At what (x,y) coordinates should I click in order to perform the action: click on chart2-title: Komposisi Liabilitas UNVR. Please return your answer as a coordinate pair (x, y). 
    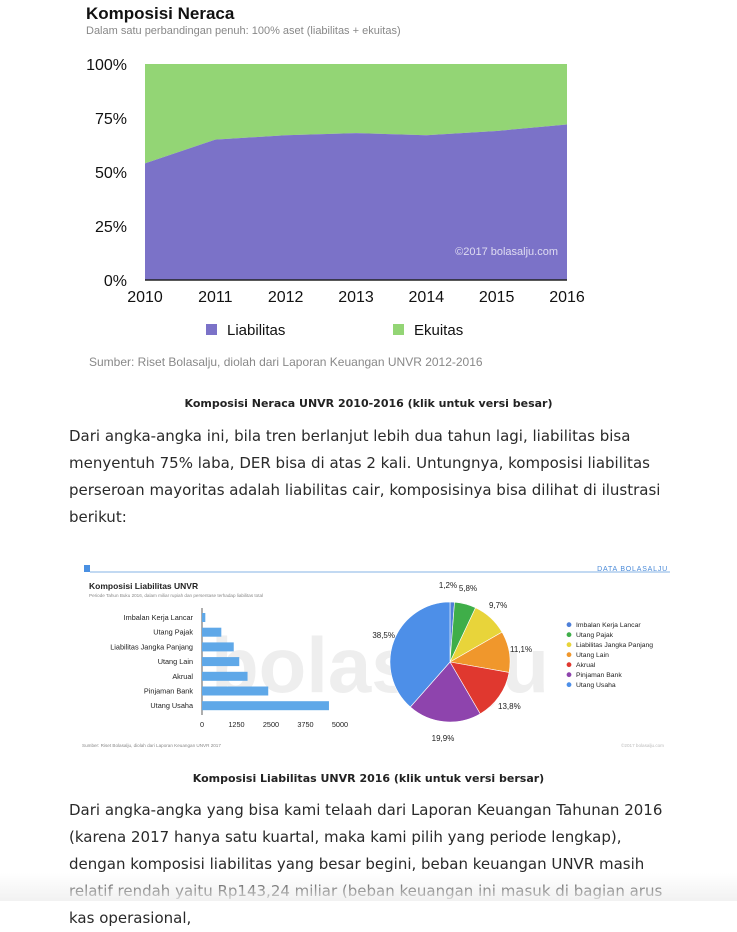
    Looking at the image, I should click on (143, 586).